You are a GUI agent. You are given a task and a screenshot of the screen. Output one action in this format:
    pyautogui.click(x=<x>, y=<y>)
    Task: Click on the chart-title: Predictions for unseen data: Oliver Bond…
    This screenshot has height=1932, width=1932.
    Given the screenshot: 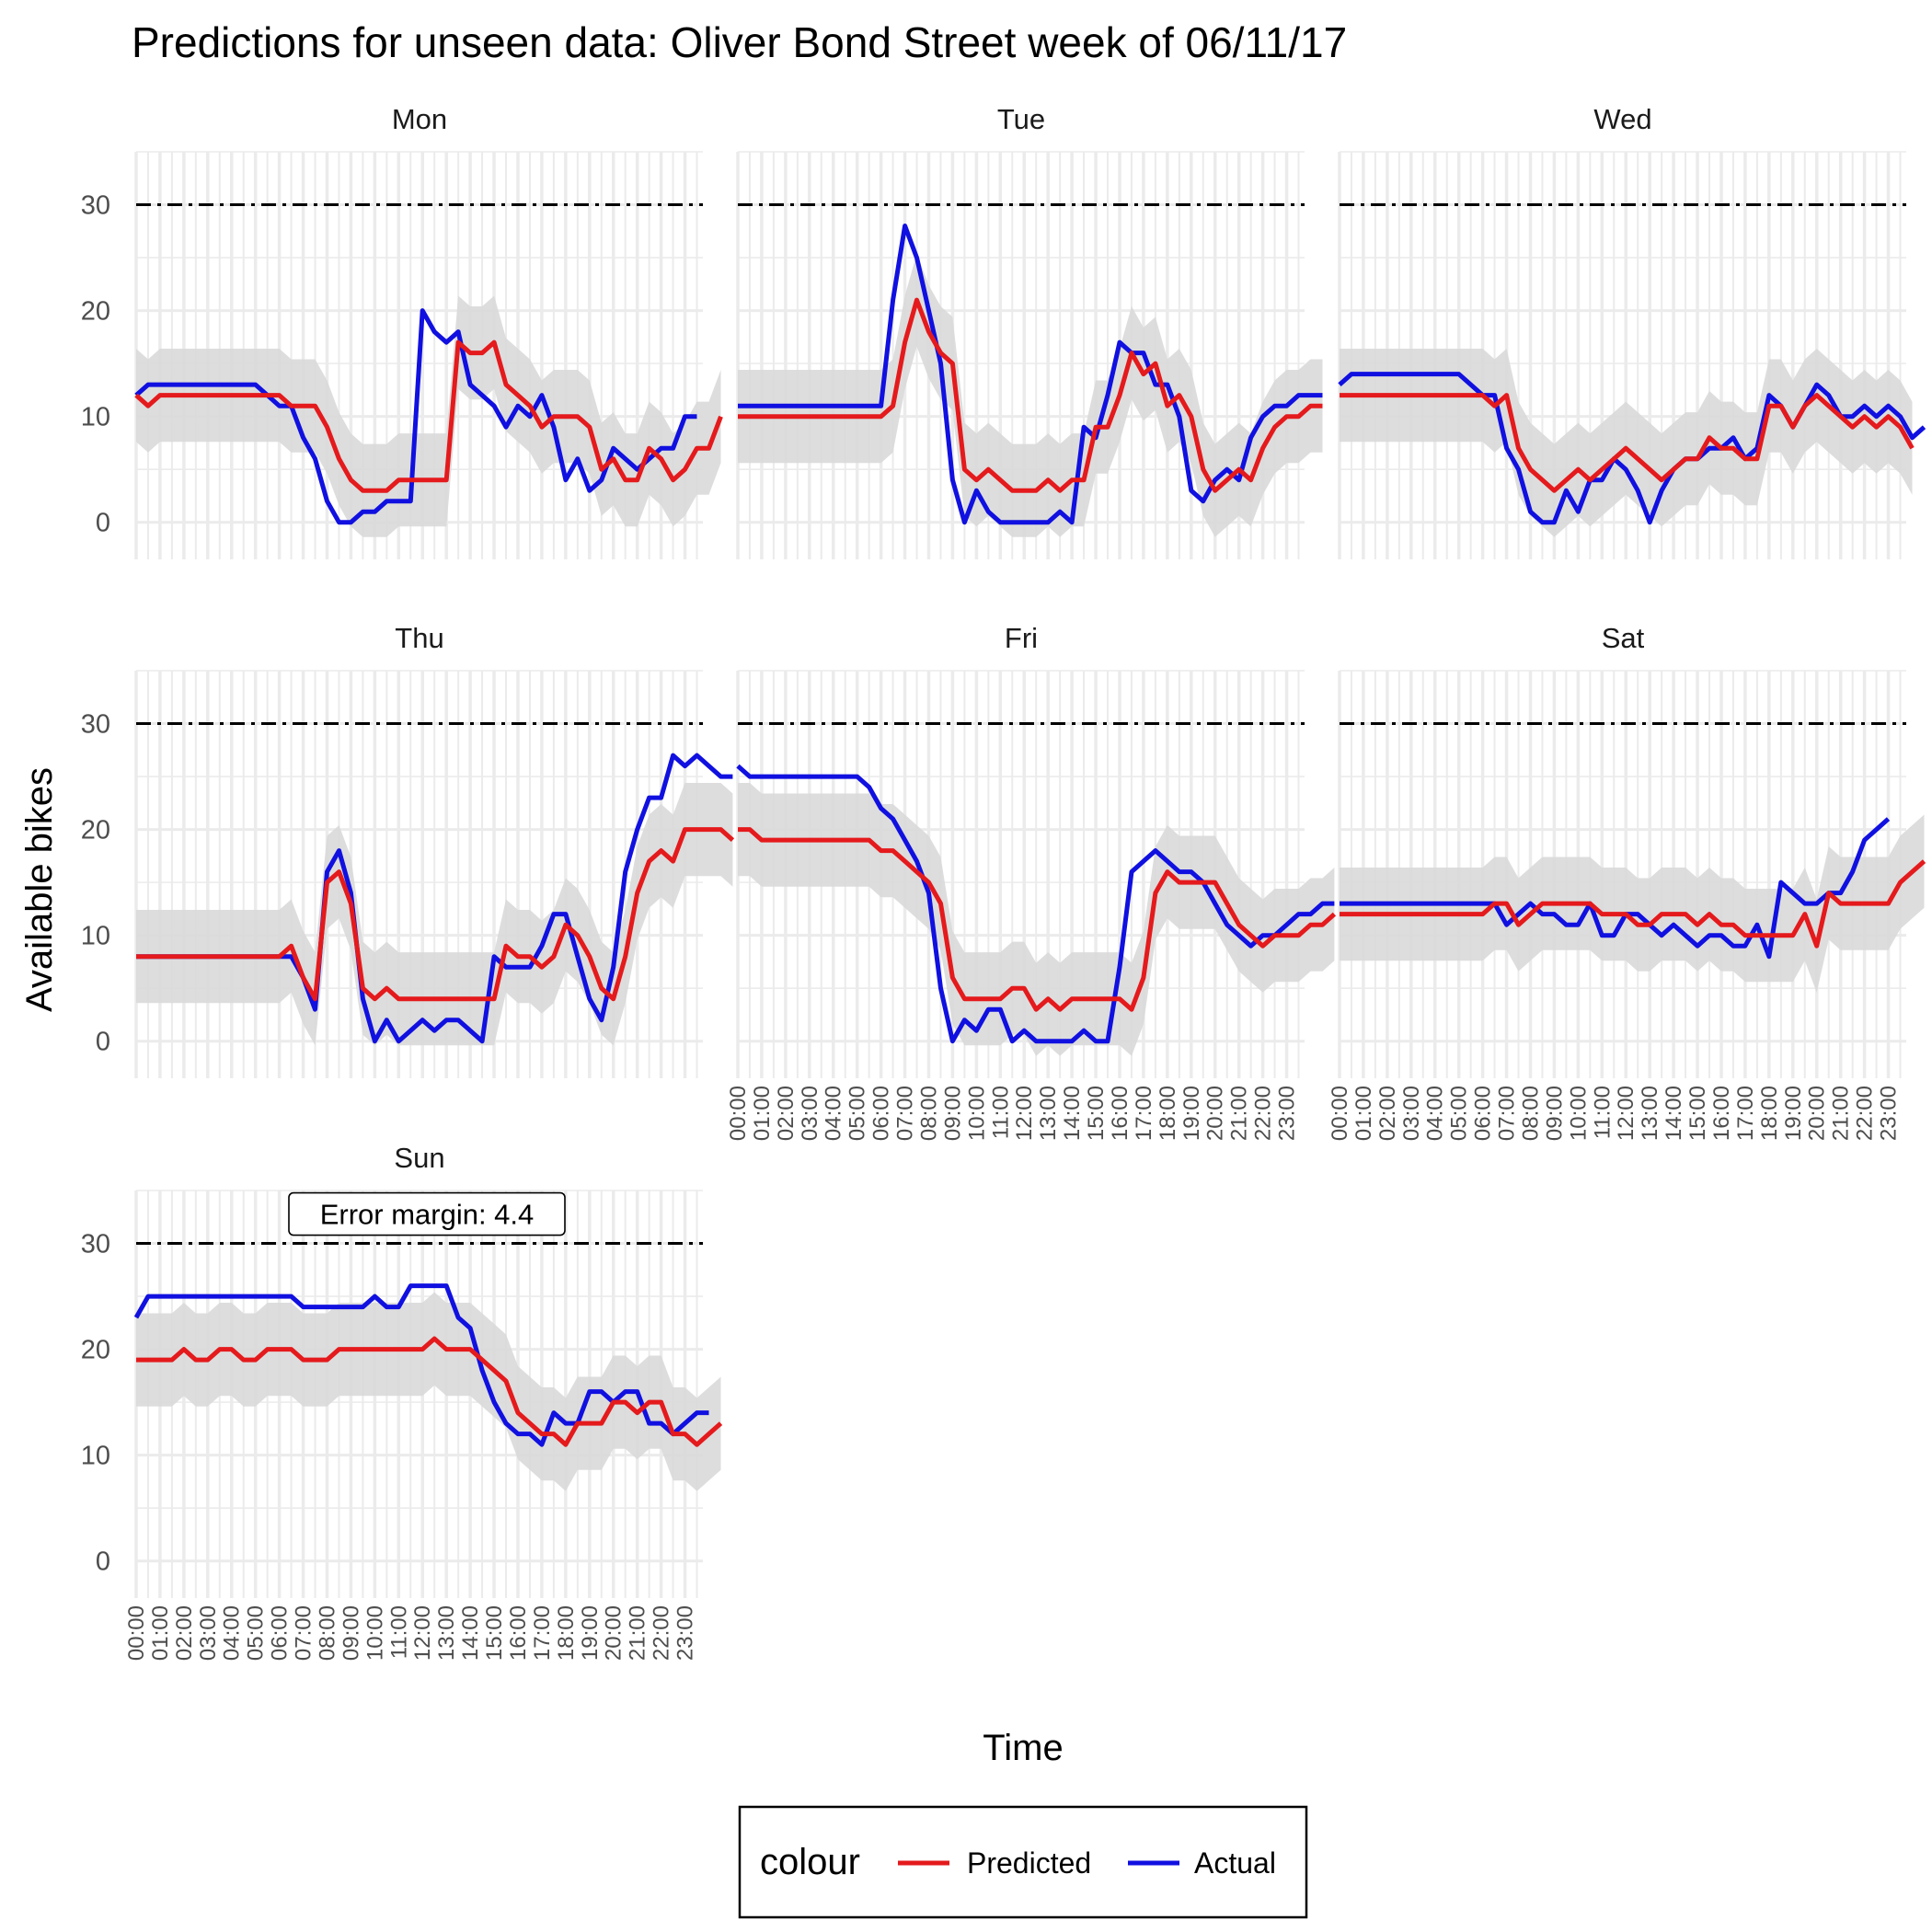 What is the action you would take?
    pyautogui.click(x=739, y=42)
    